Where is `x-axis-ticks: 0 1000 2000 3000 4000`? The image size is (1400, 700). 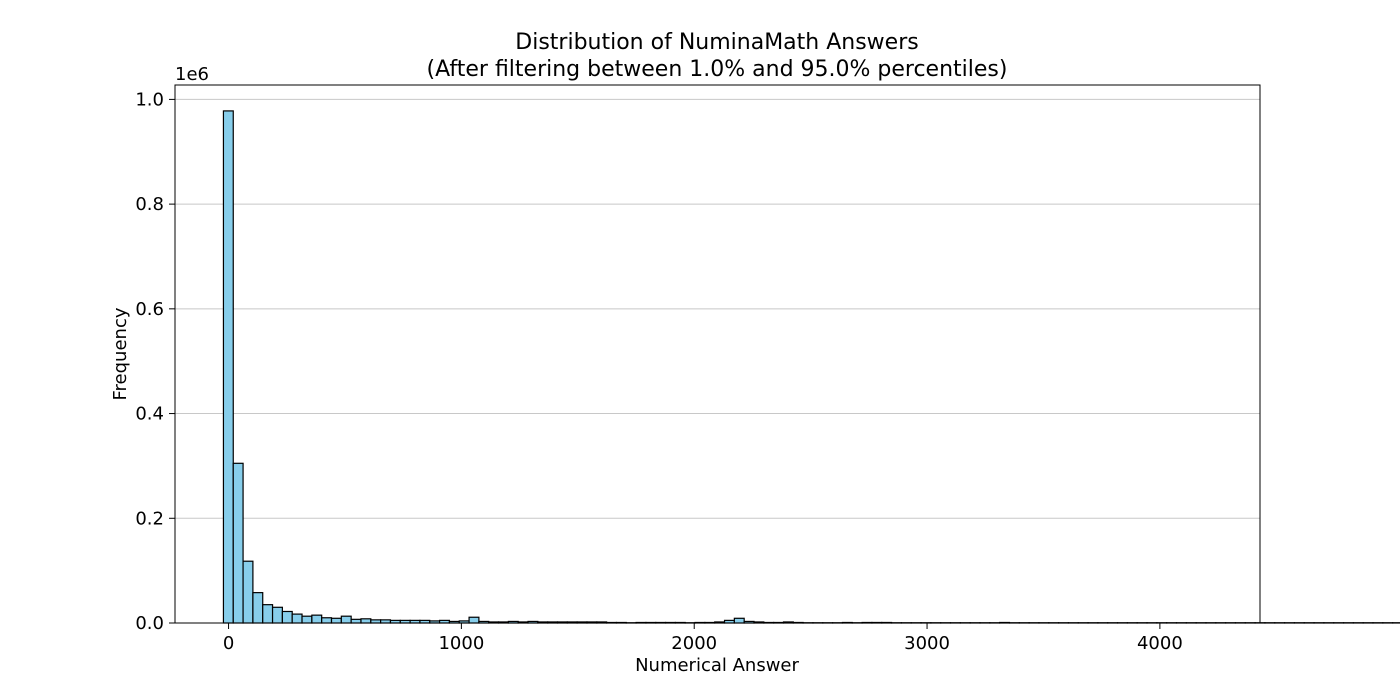 x-axis-ticks: 0 1000 2000 3000 4000 is located at coordinates (703, 638).